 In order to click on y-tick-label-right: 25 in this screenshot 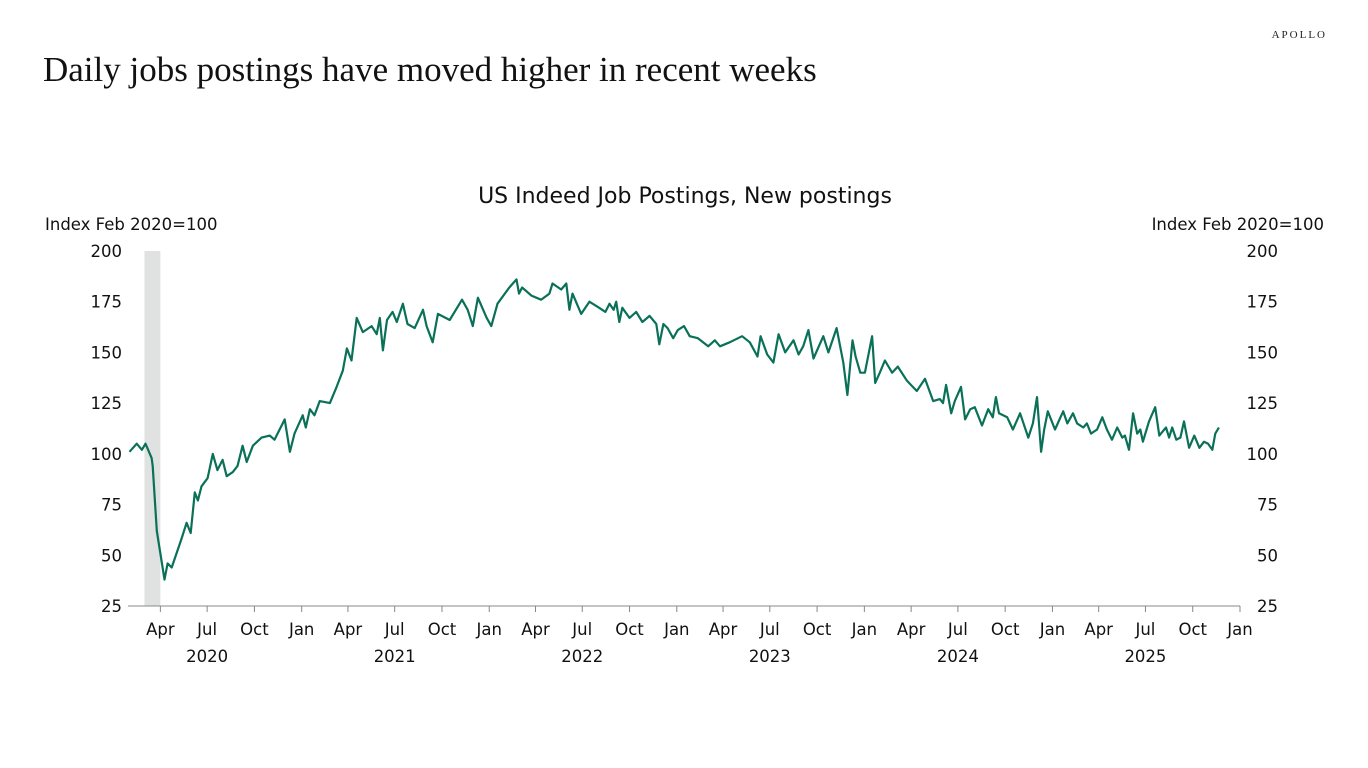, I will do `click(1267, 606)`.